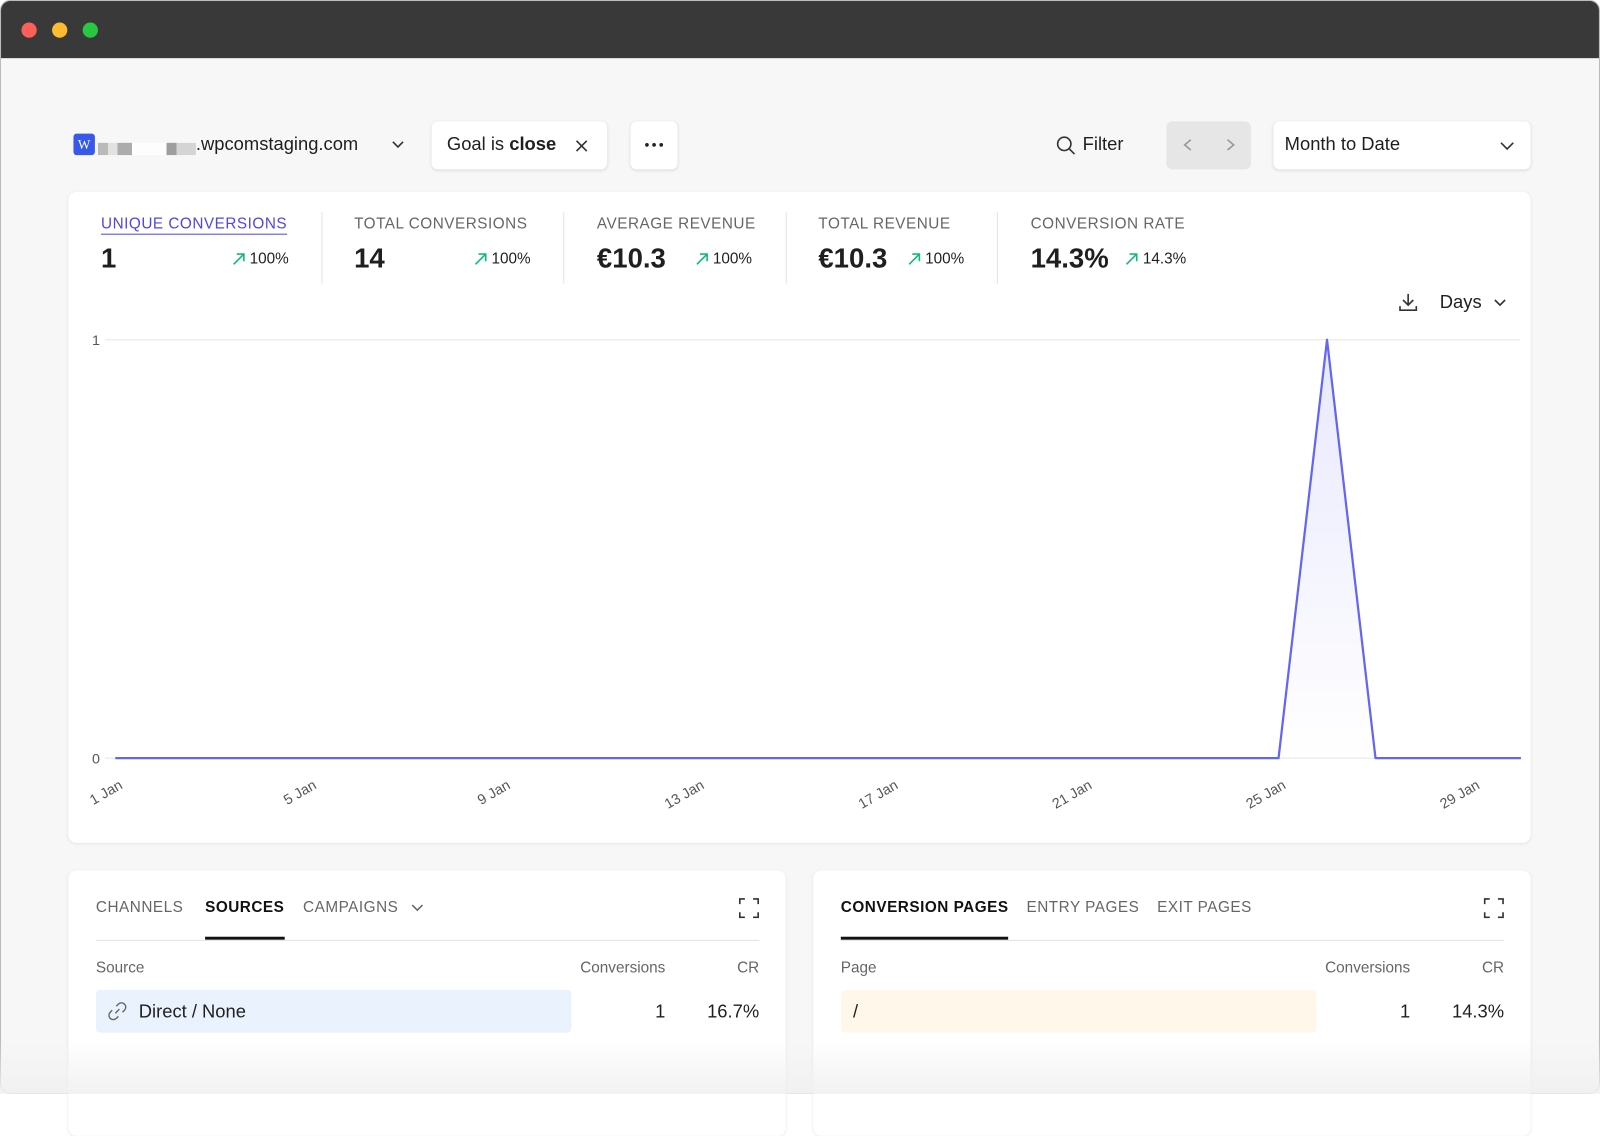 The image size is (1600, 1136). Describe the element at coordinates (192, 1011) in the screenshot. I see `row-label: Direct / None` at that location.